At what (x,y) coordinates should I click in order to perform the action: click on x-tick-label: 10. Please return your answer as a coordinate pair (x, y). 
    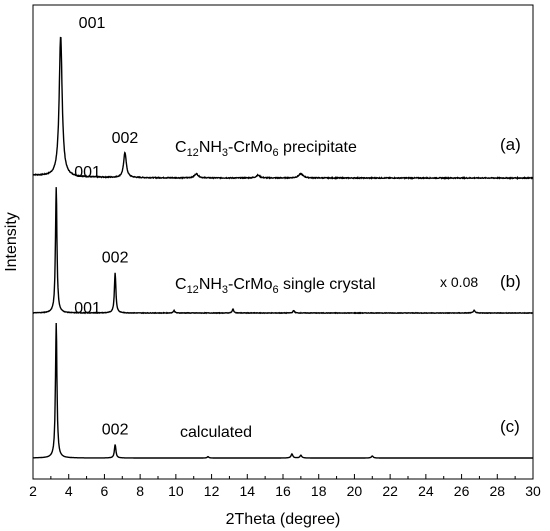
    Looking at the image, I should click on (176, 491).